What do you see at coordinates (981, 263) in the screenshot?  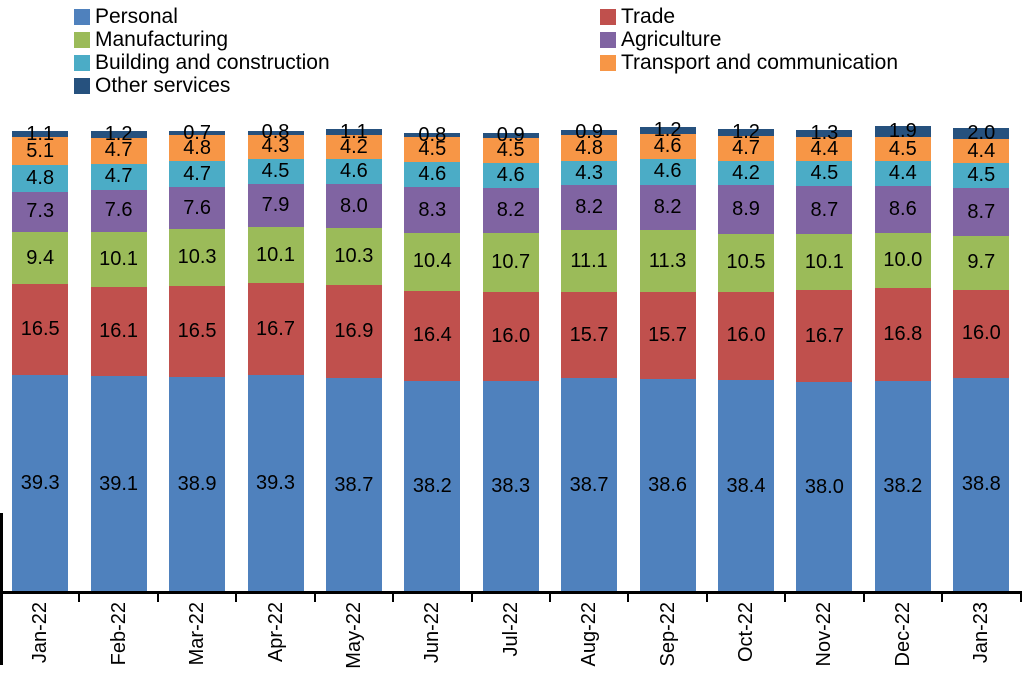 I see `bar-segment-manufacturing: 9.7` at bounding box center [981, 263].